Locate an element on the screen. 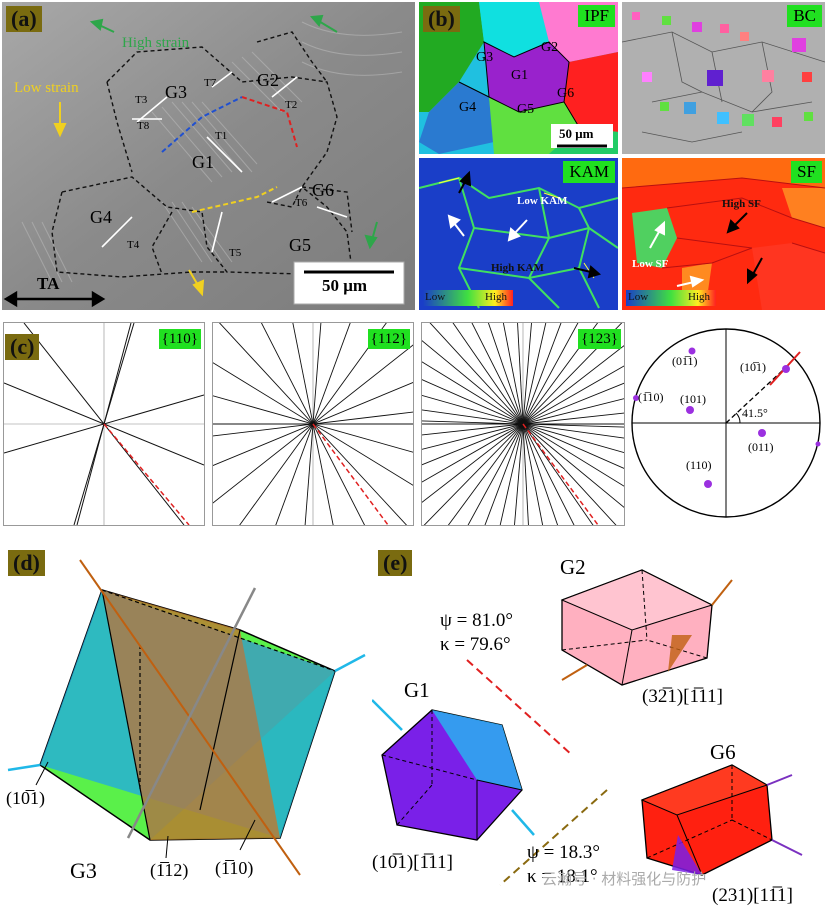 The image size is (827, 911). bc-map: BC is located at coordinates (723, 78).